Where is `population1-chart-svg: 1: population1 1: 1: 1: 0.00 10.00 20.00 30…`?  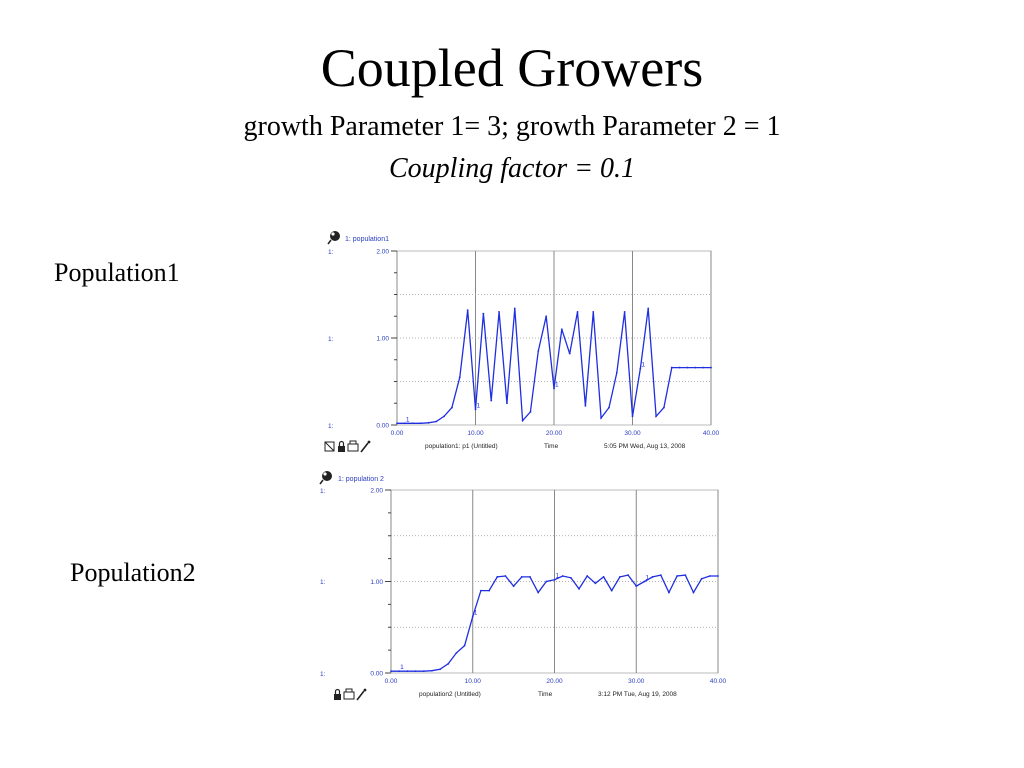 population1-chart-svg: 1: population1 1: 1: 1: 0.00 10.00 20.00 30… is located at coordinates (522, 342).